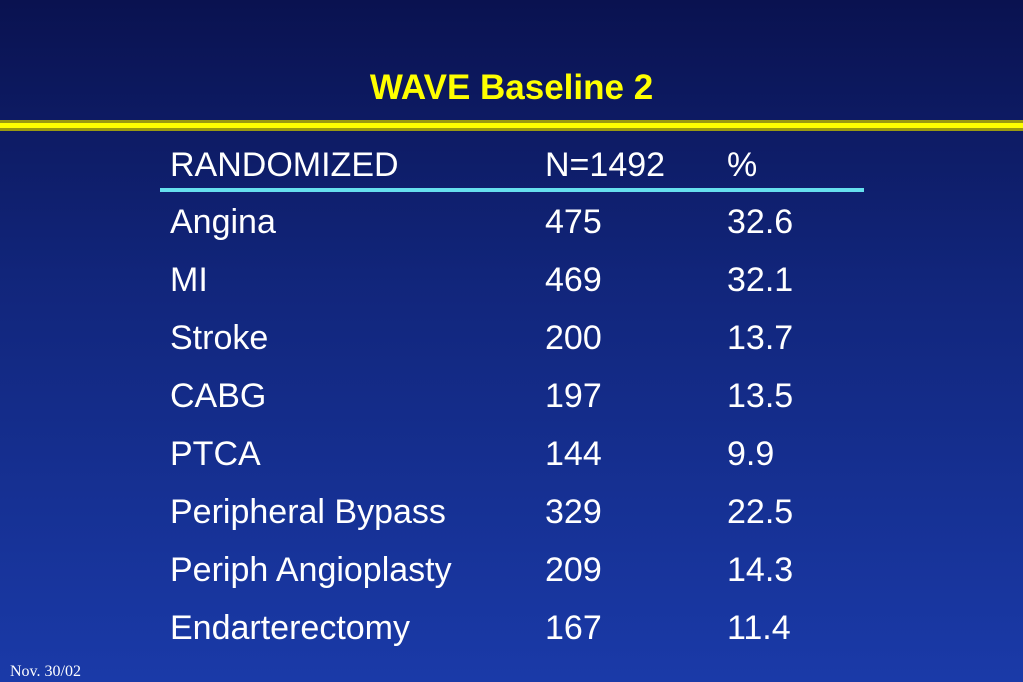 The height and width of the screenshot is (682, 1023). I want to click on column-header: %, so click(742, 165).